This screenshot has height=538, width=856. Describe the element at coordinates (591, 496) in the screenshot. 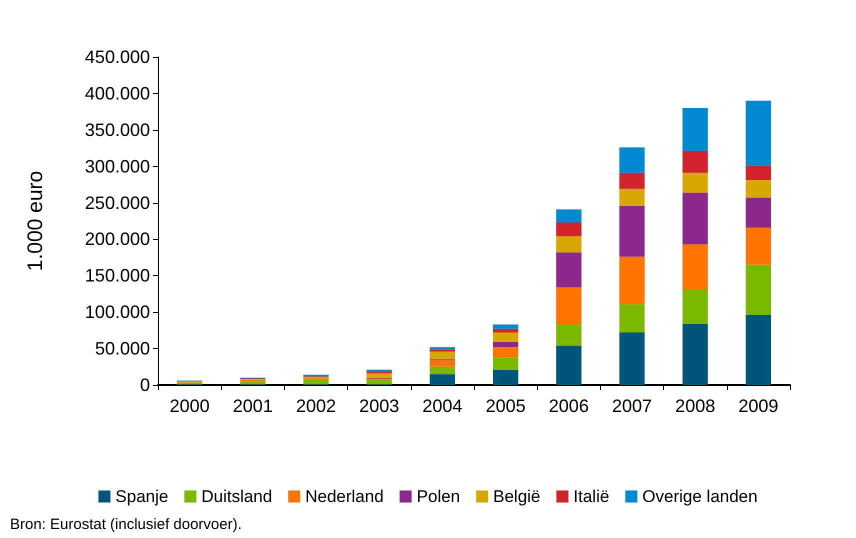

I see `legend-label: Italië` at that location.